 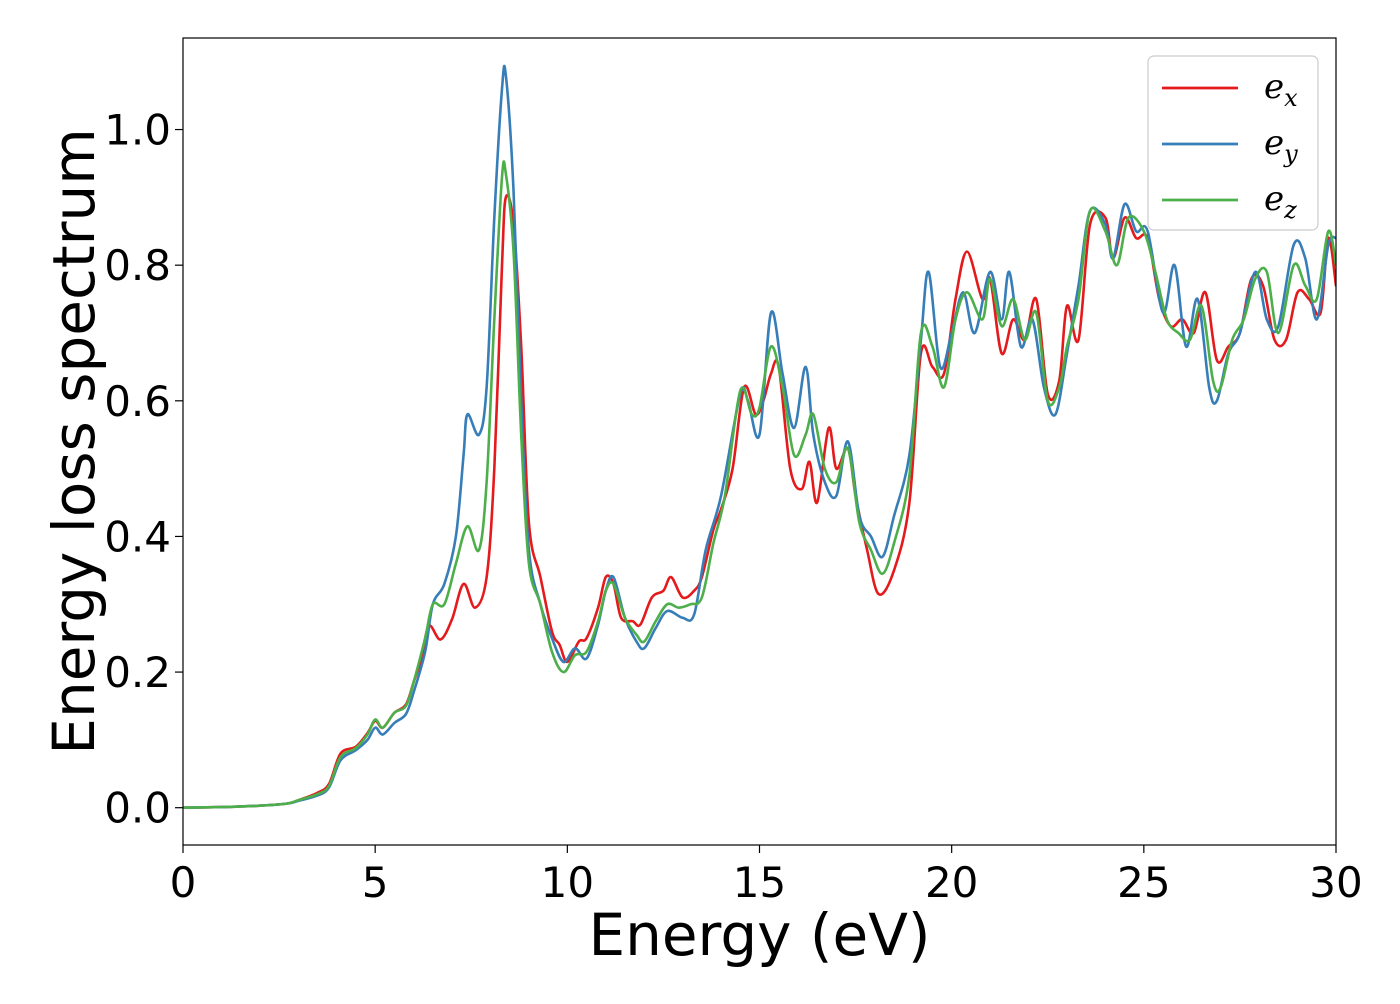 I want to click on x-tick-label: 20, so click(x=951, y=882).